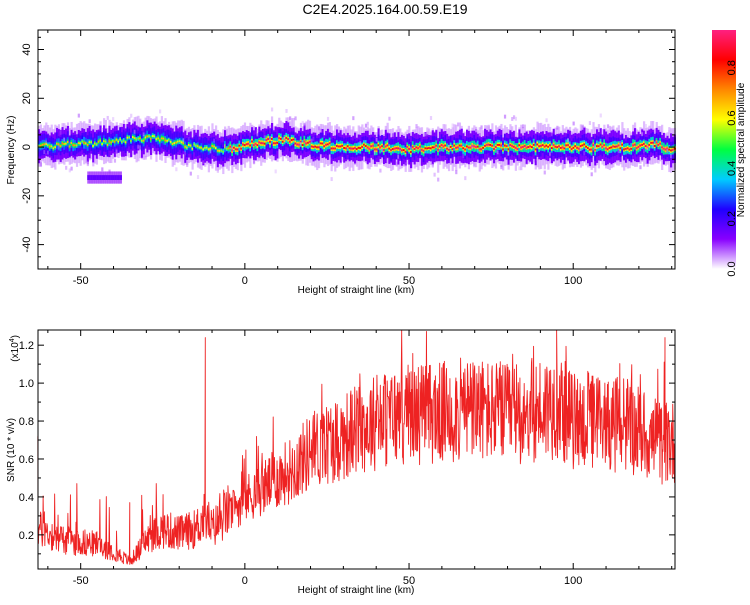 This screenshot has width=750, height=605. I want to click on spectrogram-marks, so click(357, 145).